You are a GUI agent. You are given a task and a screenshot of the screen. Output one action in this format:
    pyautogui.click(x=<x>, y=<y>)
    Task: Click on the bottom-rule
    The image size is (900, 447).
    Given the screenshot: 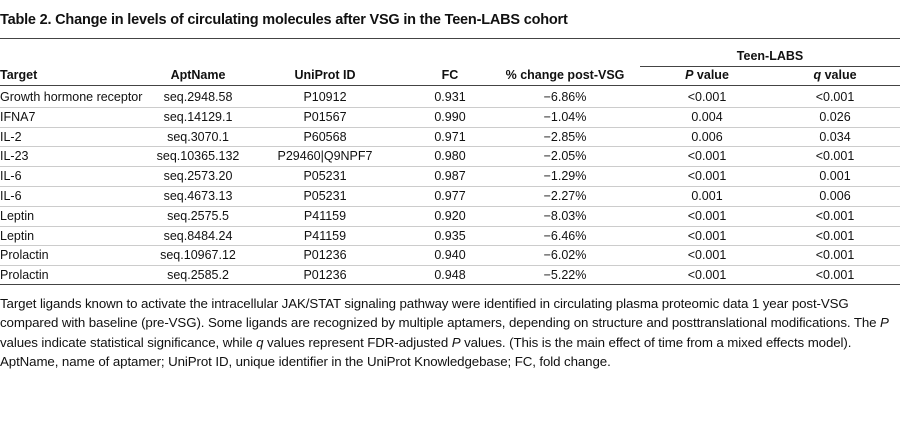 What is the action you would take?
    pyautogui.click(x=450, y=284)
    